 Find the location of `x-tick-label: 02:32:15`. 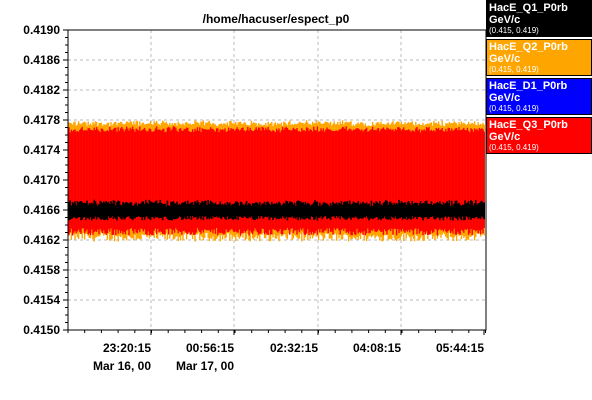

x-tick-label: 02:32:15 is located at coordinates (294, 348).